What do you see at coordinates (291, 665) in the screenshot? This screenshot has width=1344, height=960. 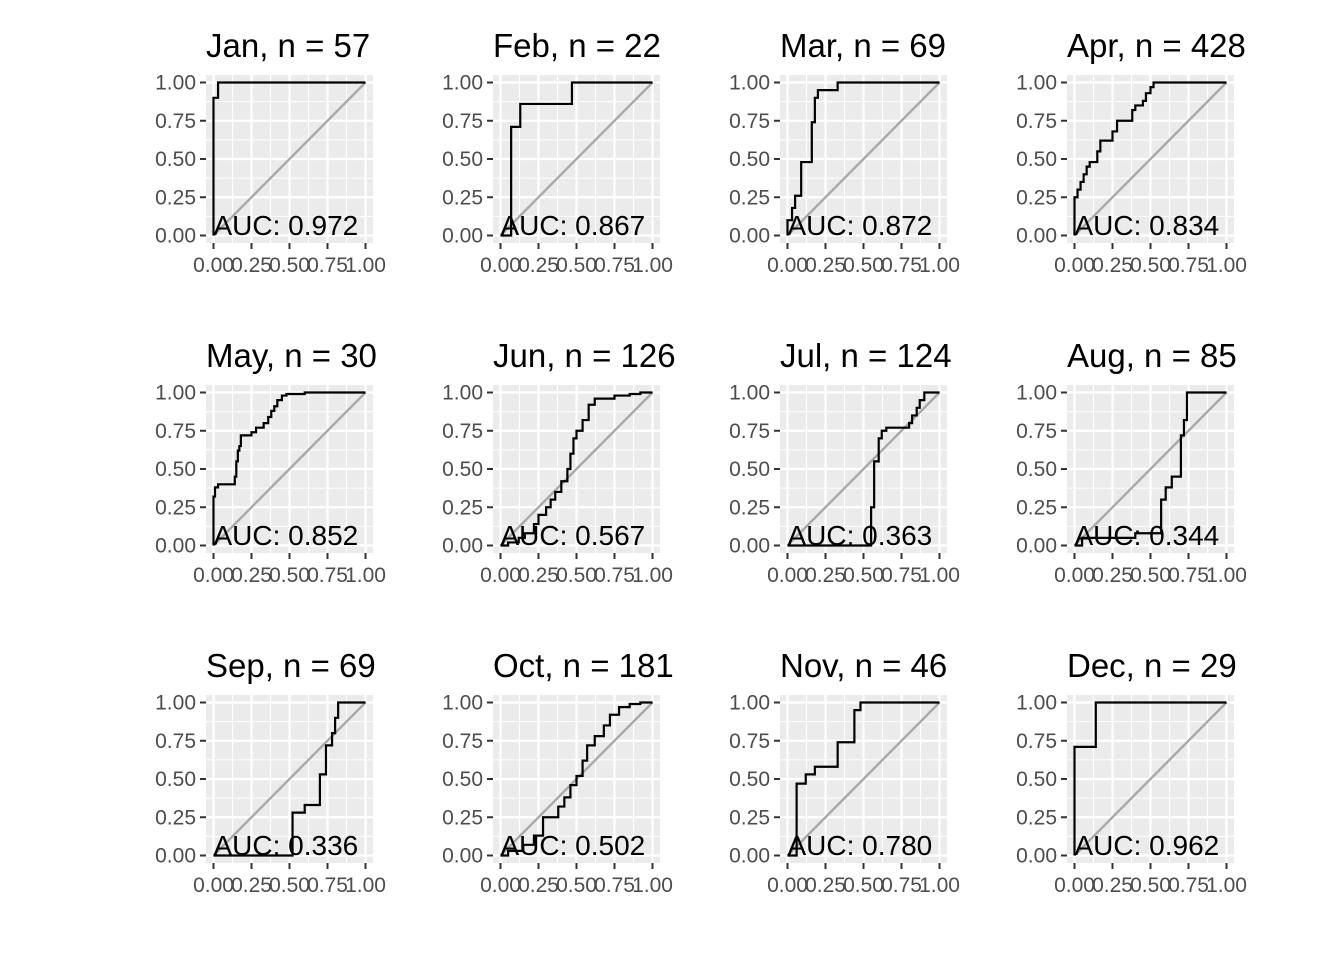 I see `panel-title: Sep, n = 69` at bounding box center [291, 665].